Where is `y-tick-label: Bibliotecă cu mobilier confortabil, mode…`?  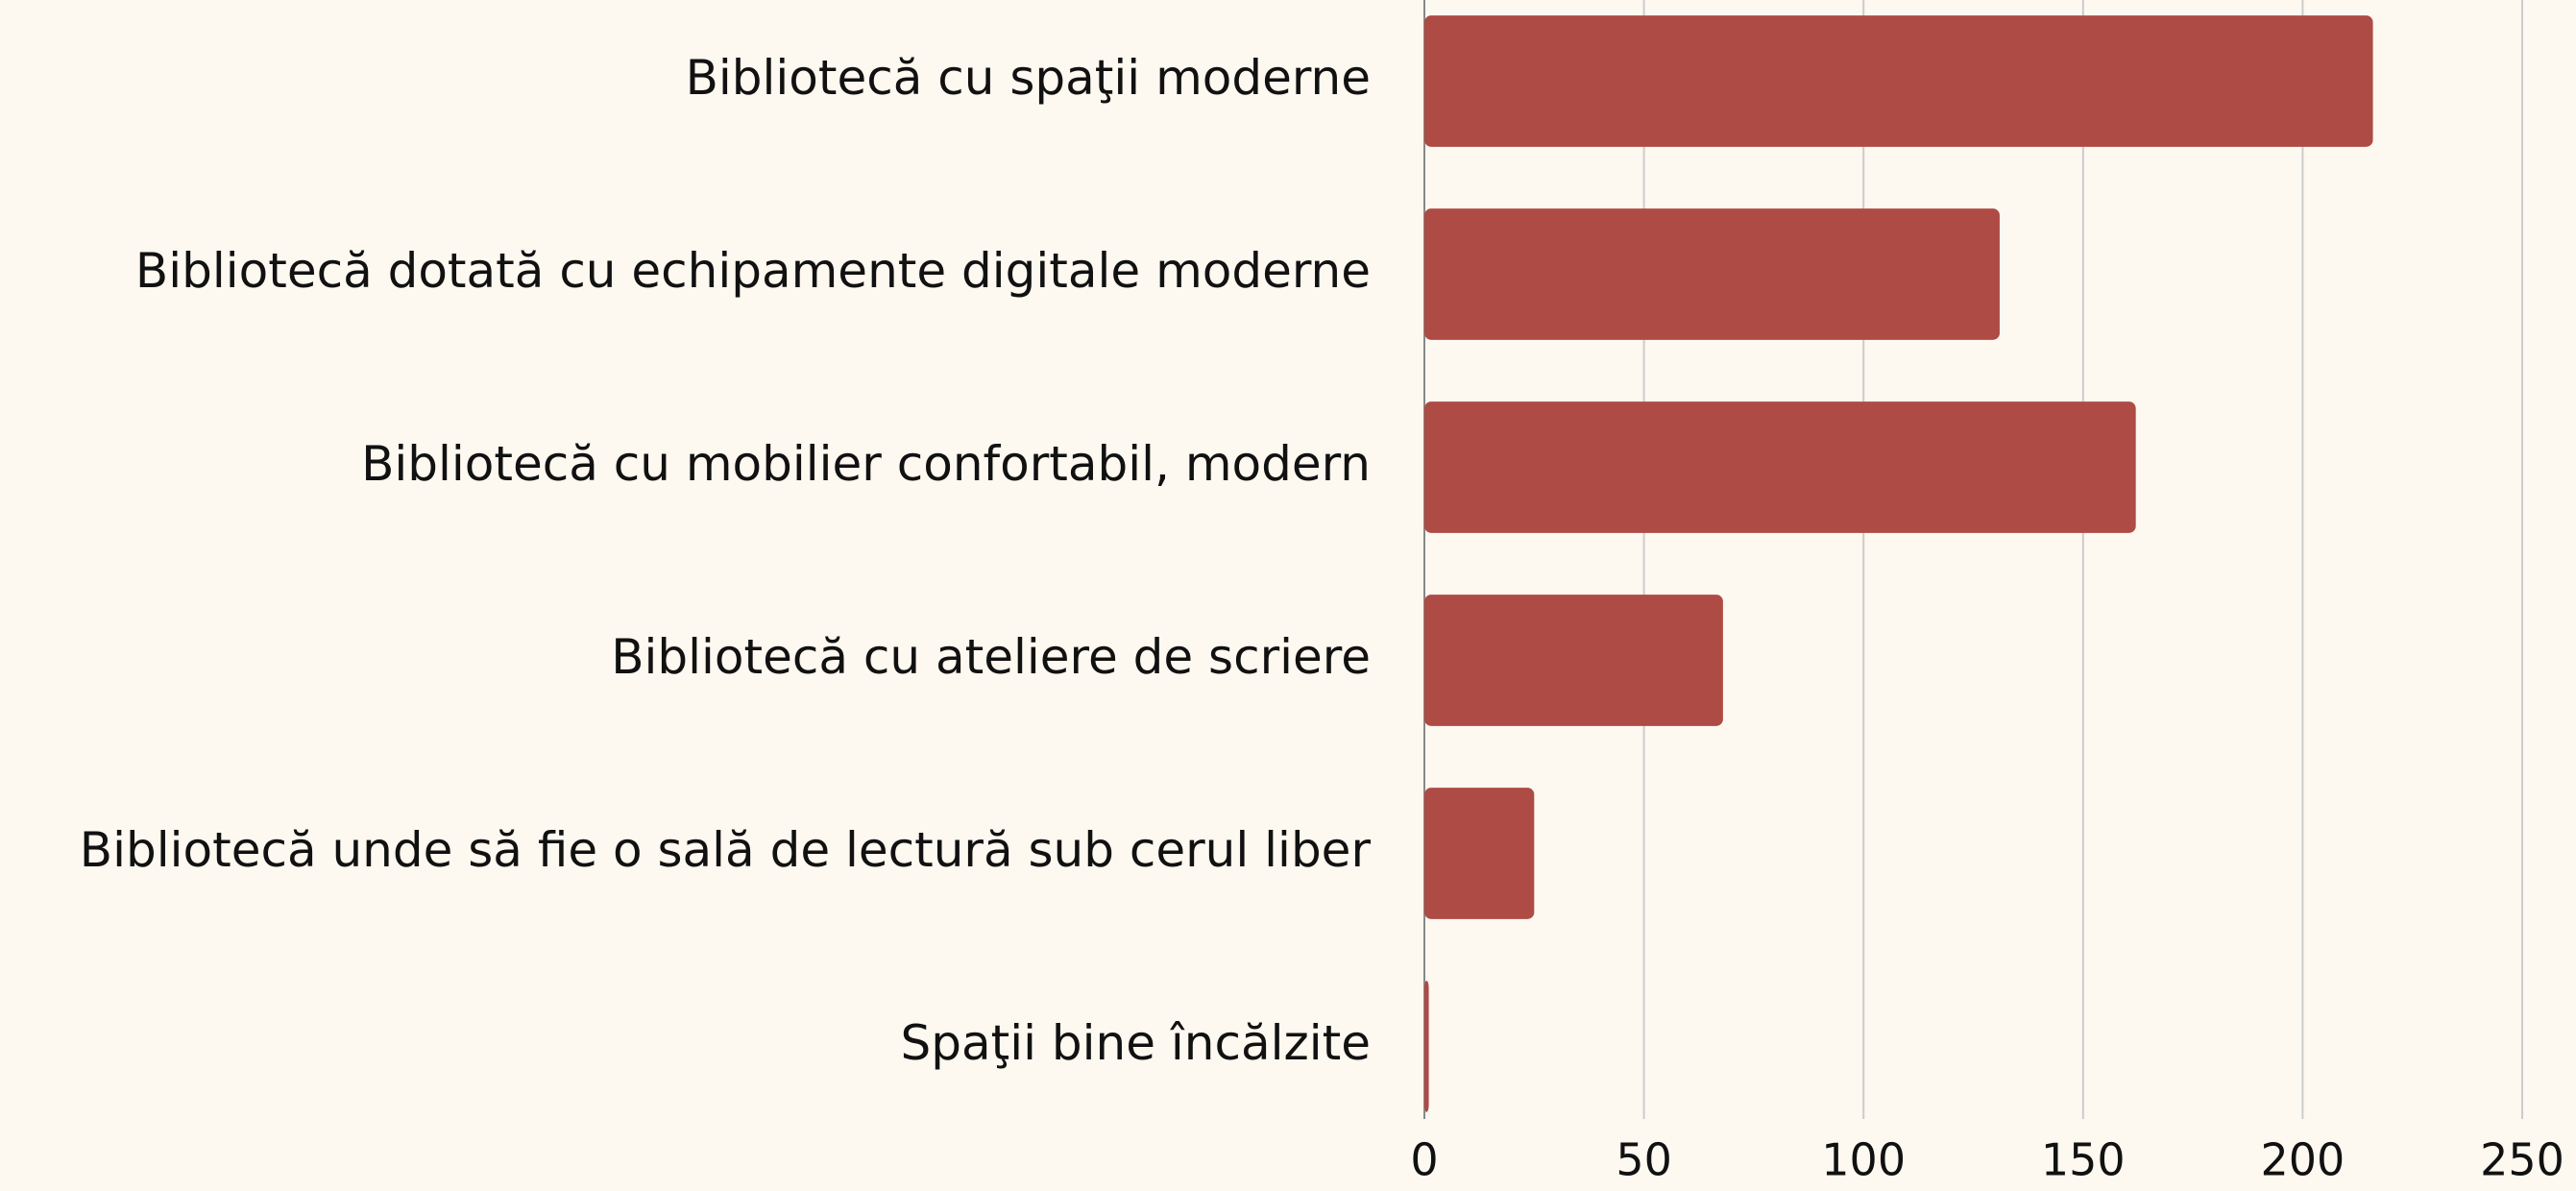 y-tick-label: Bibliotecă cu mobilier confortabil, mode… is located at coordinates (866, 464).